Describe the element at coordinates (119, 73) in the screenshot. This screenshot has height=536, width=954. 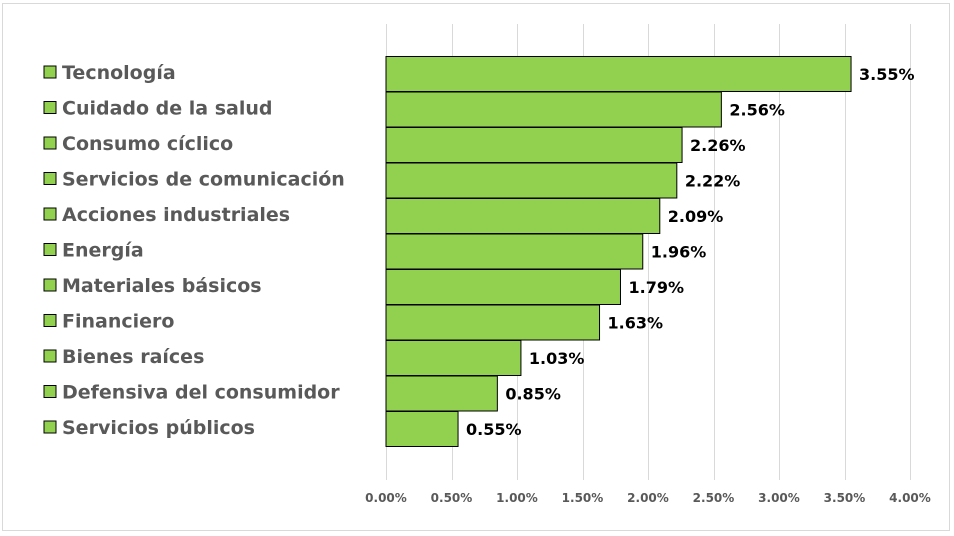
I see `legend-entry-0: Tecnología` at that location.